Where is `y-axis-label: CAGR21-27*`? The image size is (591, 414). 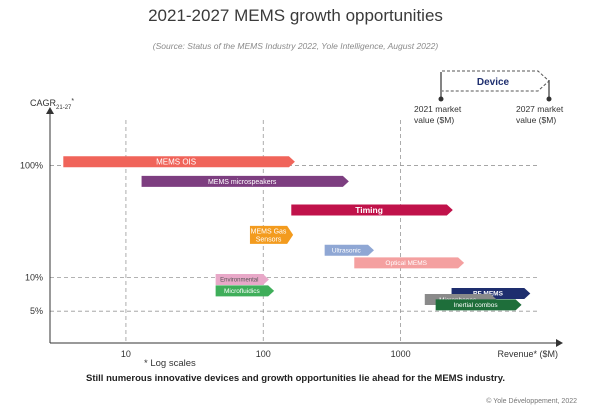 y-axis-label: CAGR21-27* is located at coordinates (52, 104).